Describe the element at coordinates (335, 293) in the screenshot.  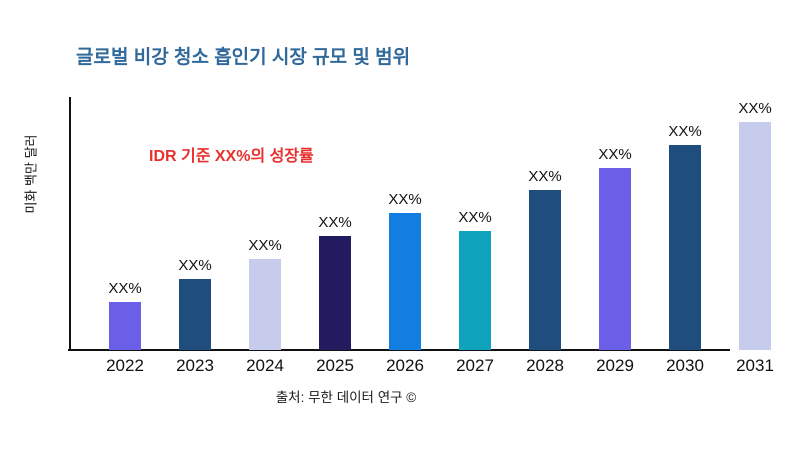
I see `bar-2025` at that location.